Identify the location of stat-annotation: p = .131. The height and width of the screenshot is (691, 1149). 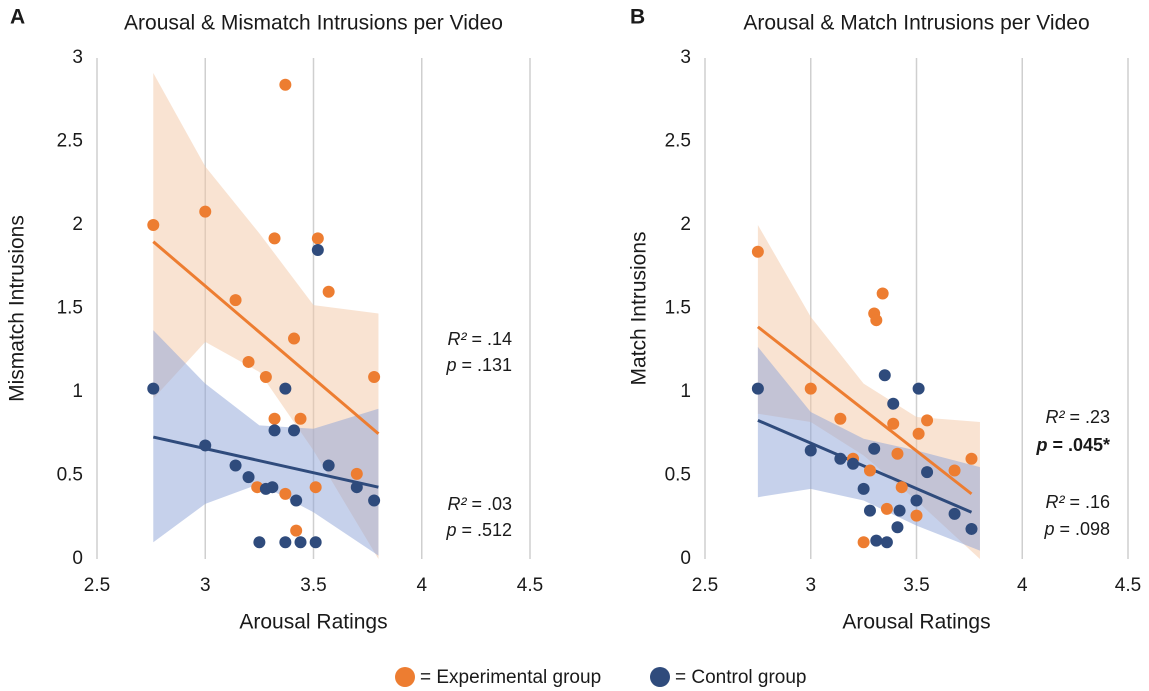
(478, 365).